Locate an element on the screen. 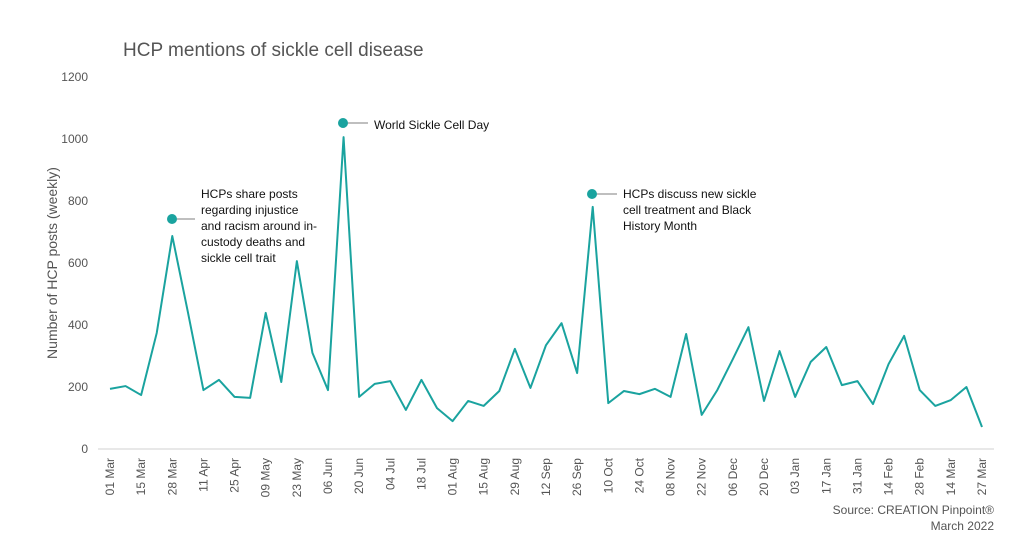 This screenshot has height=541, width=1024. x-tick-label: 31 Jan is located at coordinates (857, 476).